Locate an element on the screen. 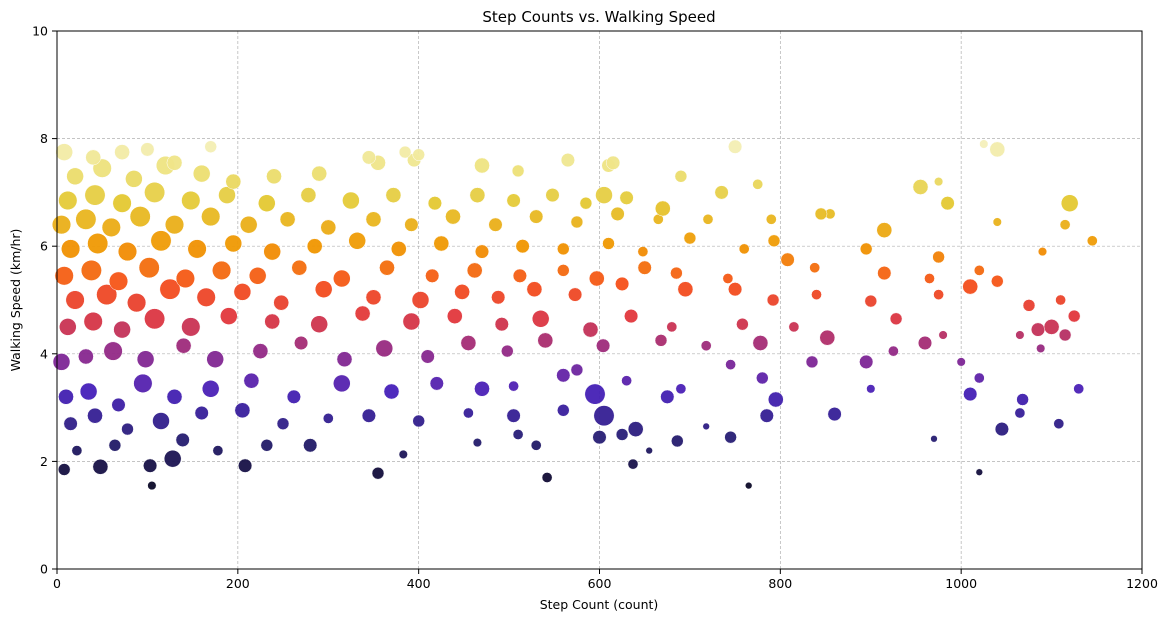 Image resolution: width=1169 pixels, height=622 pixels. y-tick-label: 4 is located at coordinates (44, 353).